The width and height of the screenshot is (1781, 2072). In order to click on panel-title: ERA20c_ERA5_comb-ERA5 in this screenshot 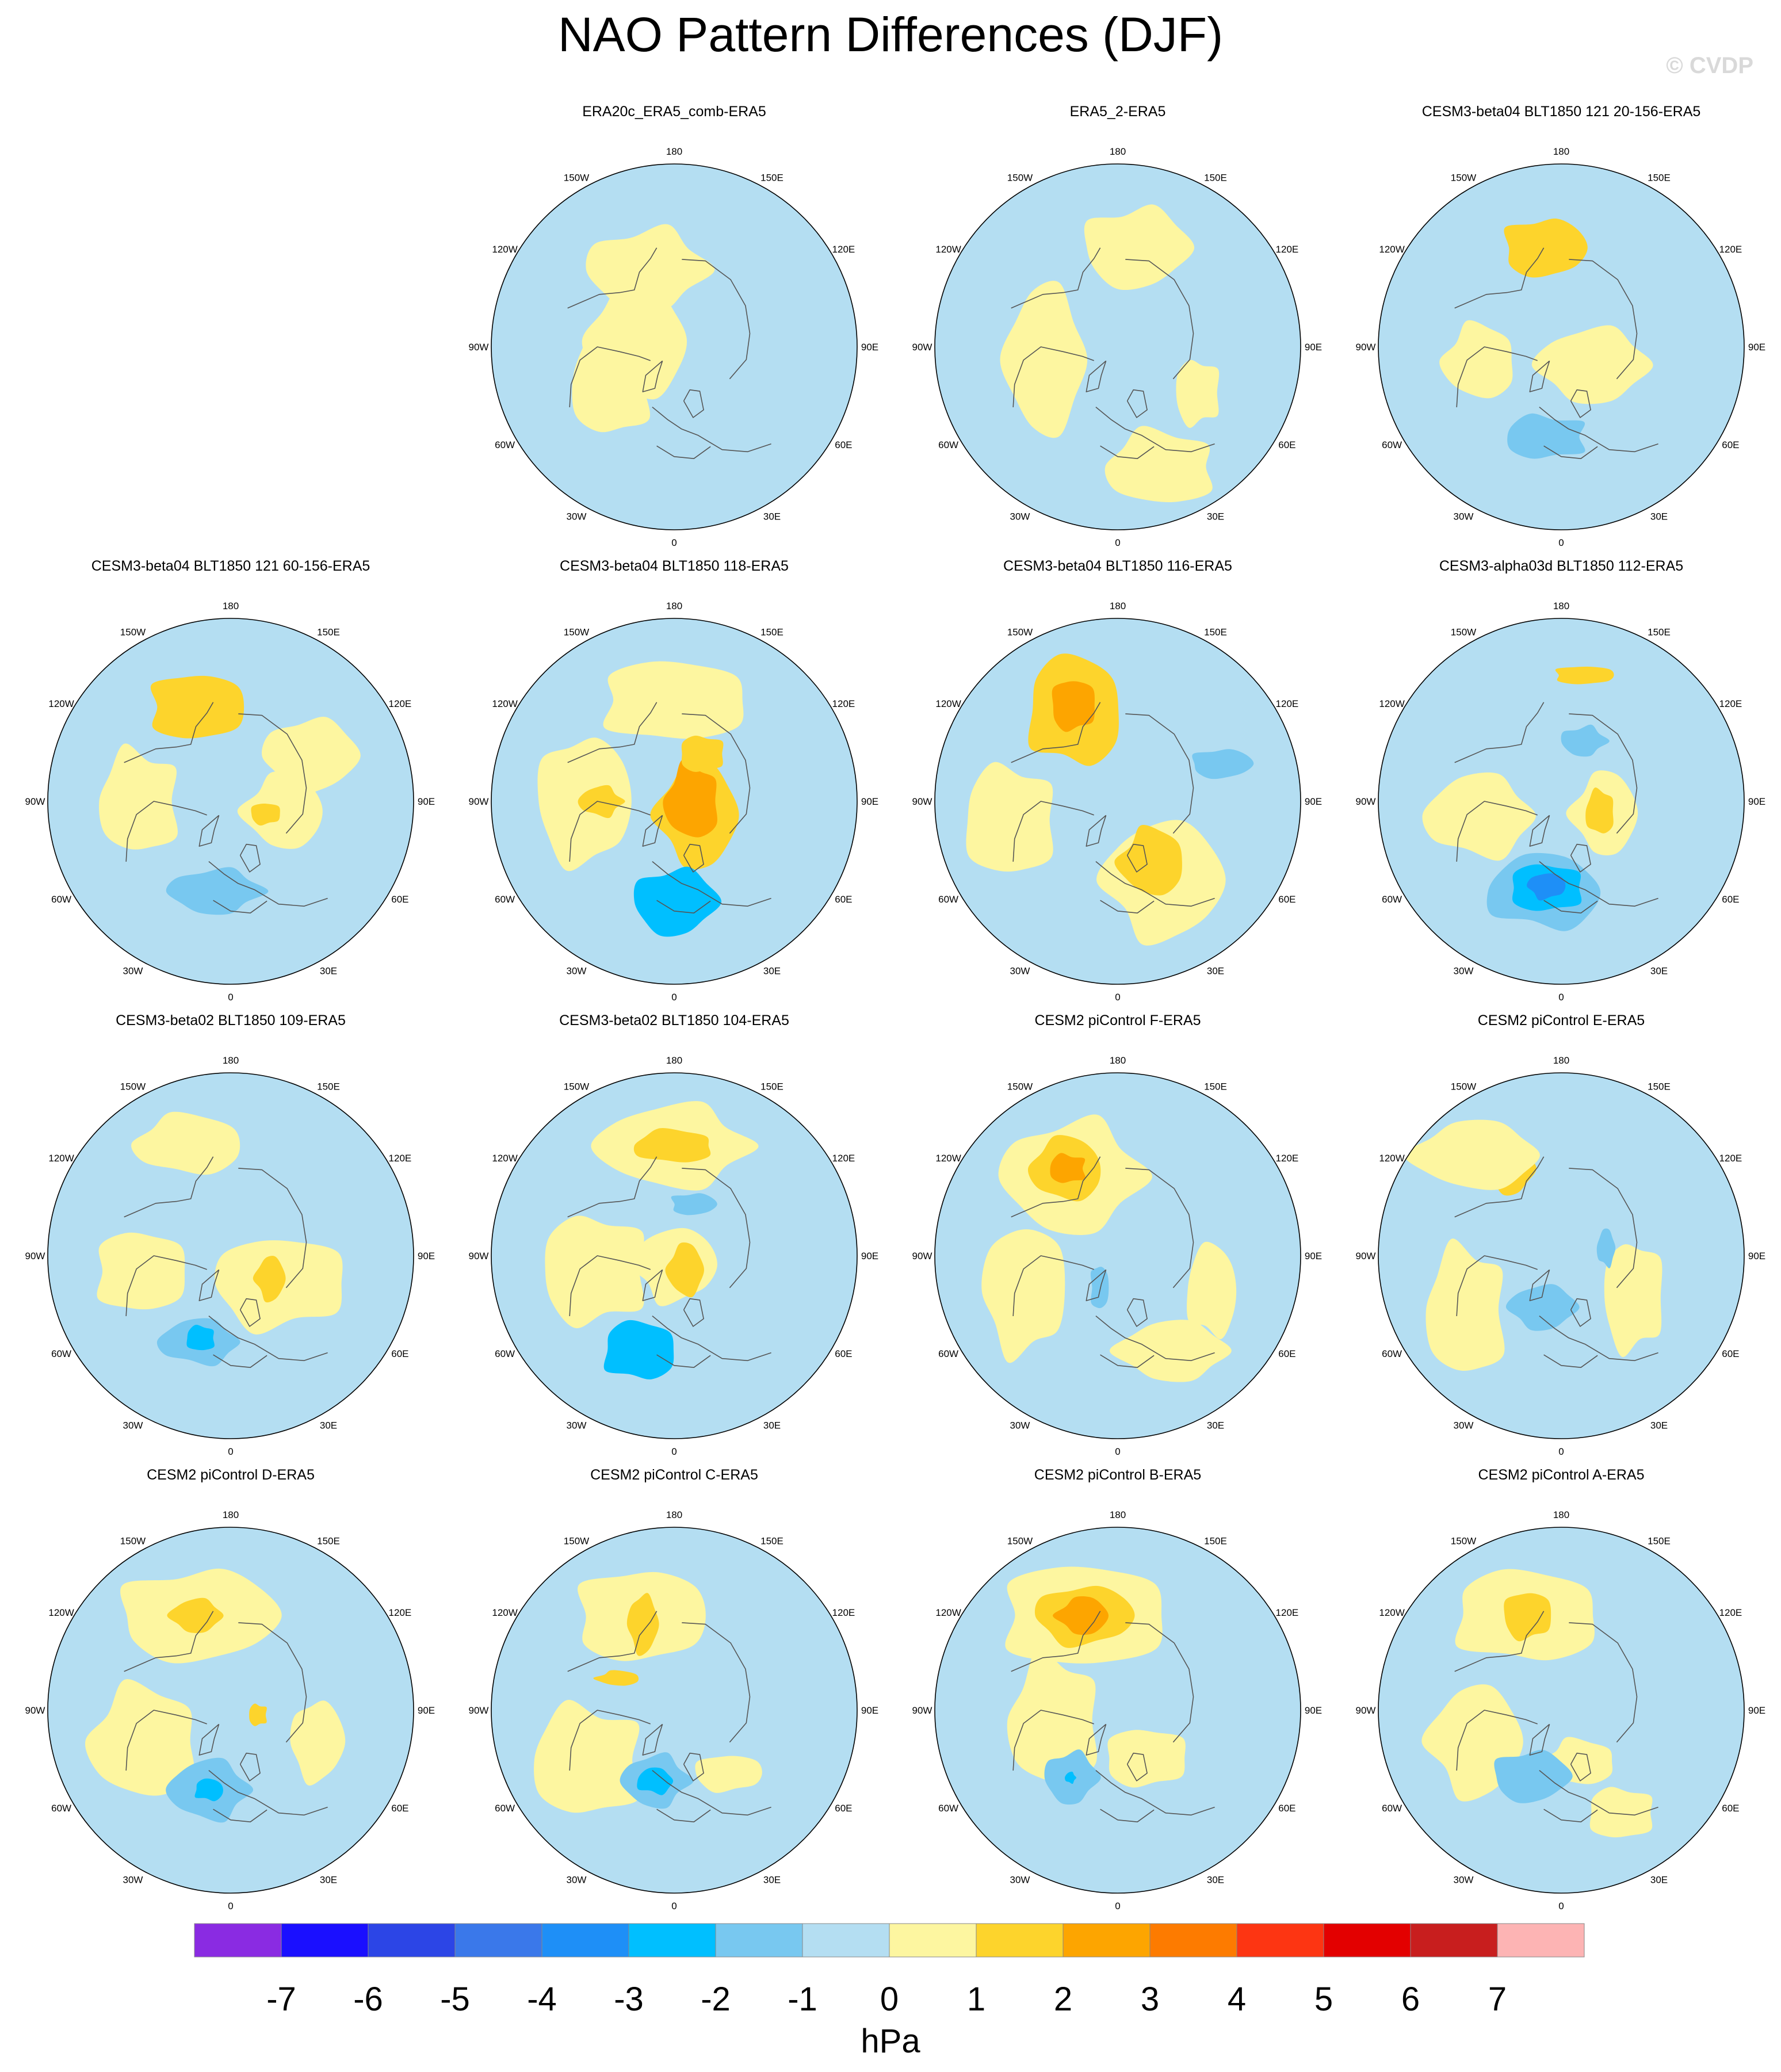, I will do `click(674, 112)`.